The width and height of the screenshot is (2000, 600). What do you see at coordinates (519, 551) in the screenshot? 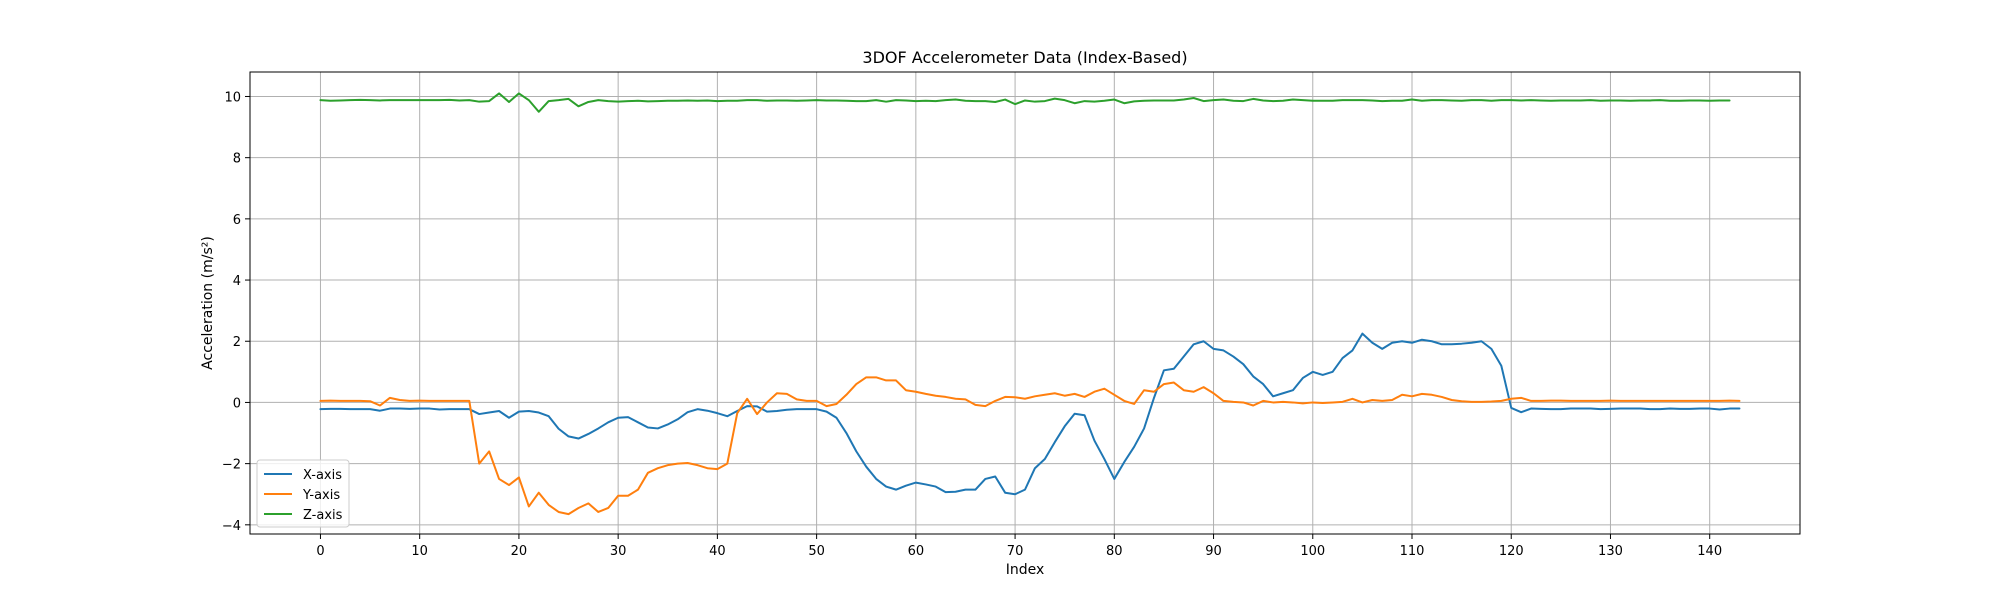
I see `x-tick-label: 20` at bounding box center [519, 551].